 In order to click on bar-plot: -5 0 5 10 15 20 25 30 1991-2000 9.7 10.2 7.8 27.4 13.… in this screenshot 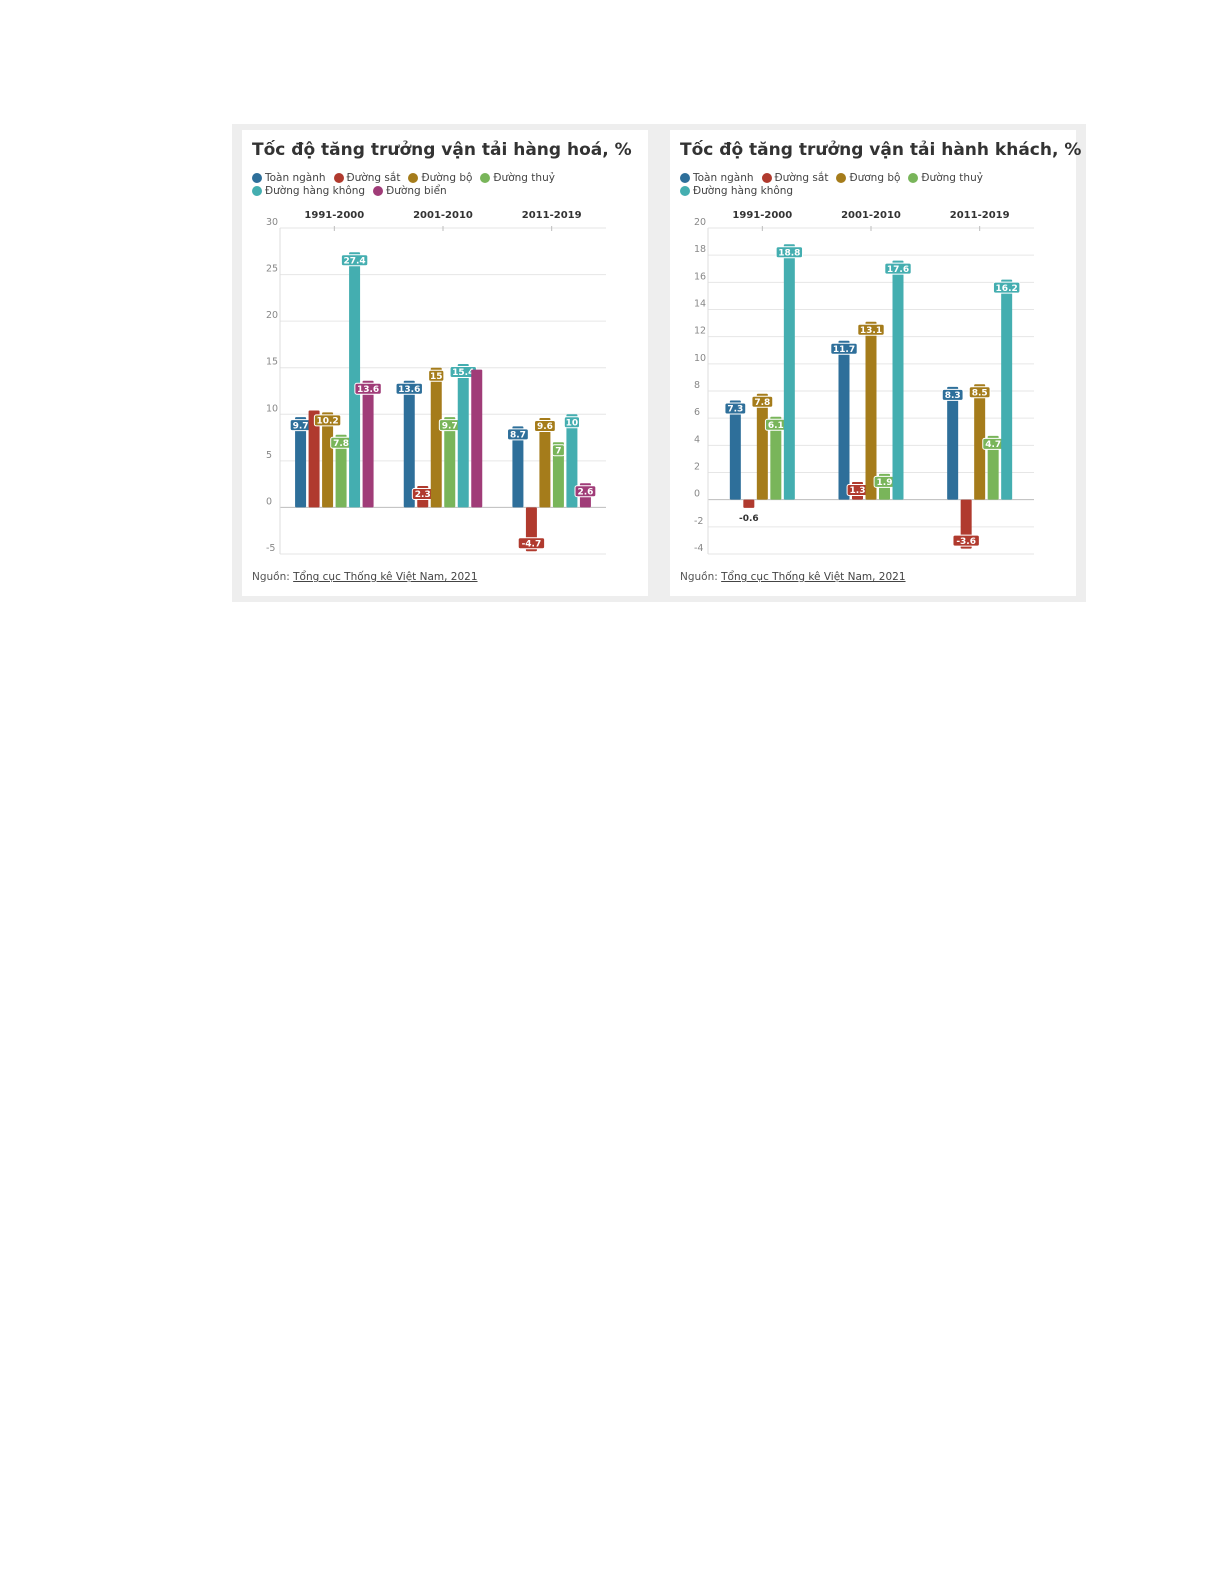, I will do `click(436, 382)`.